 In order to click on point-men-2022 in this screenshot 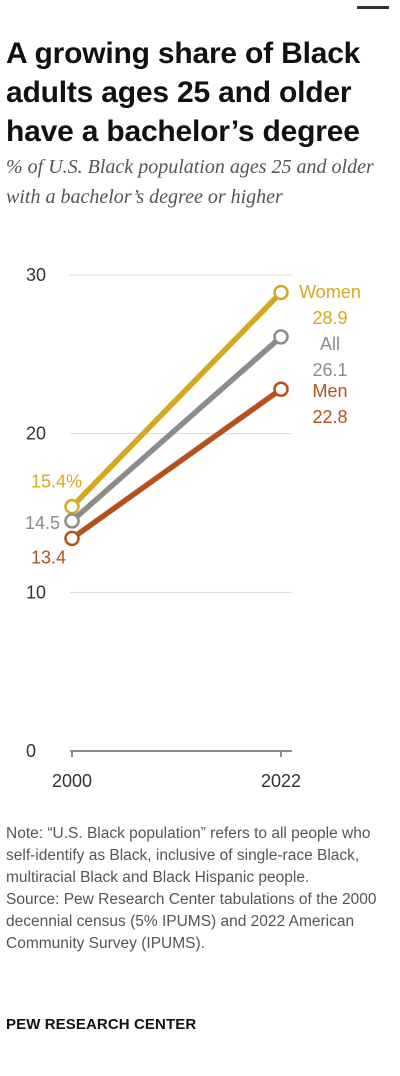, I will do `click(281, 389)`.